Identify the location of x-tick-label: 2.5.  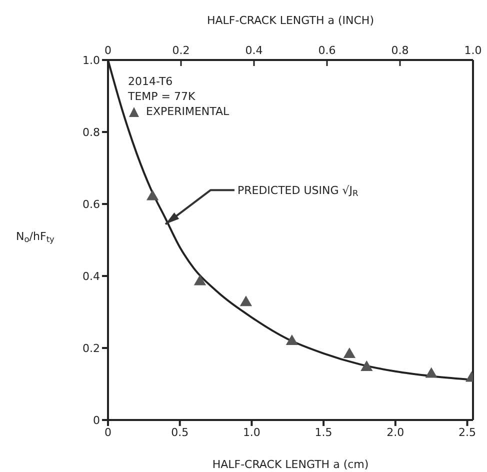
(467, 432).